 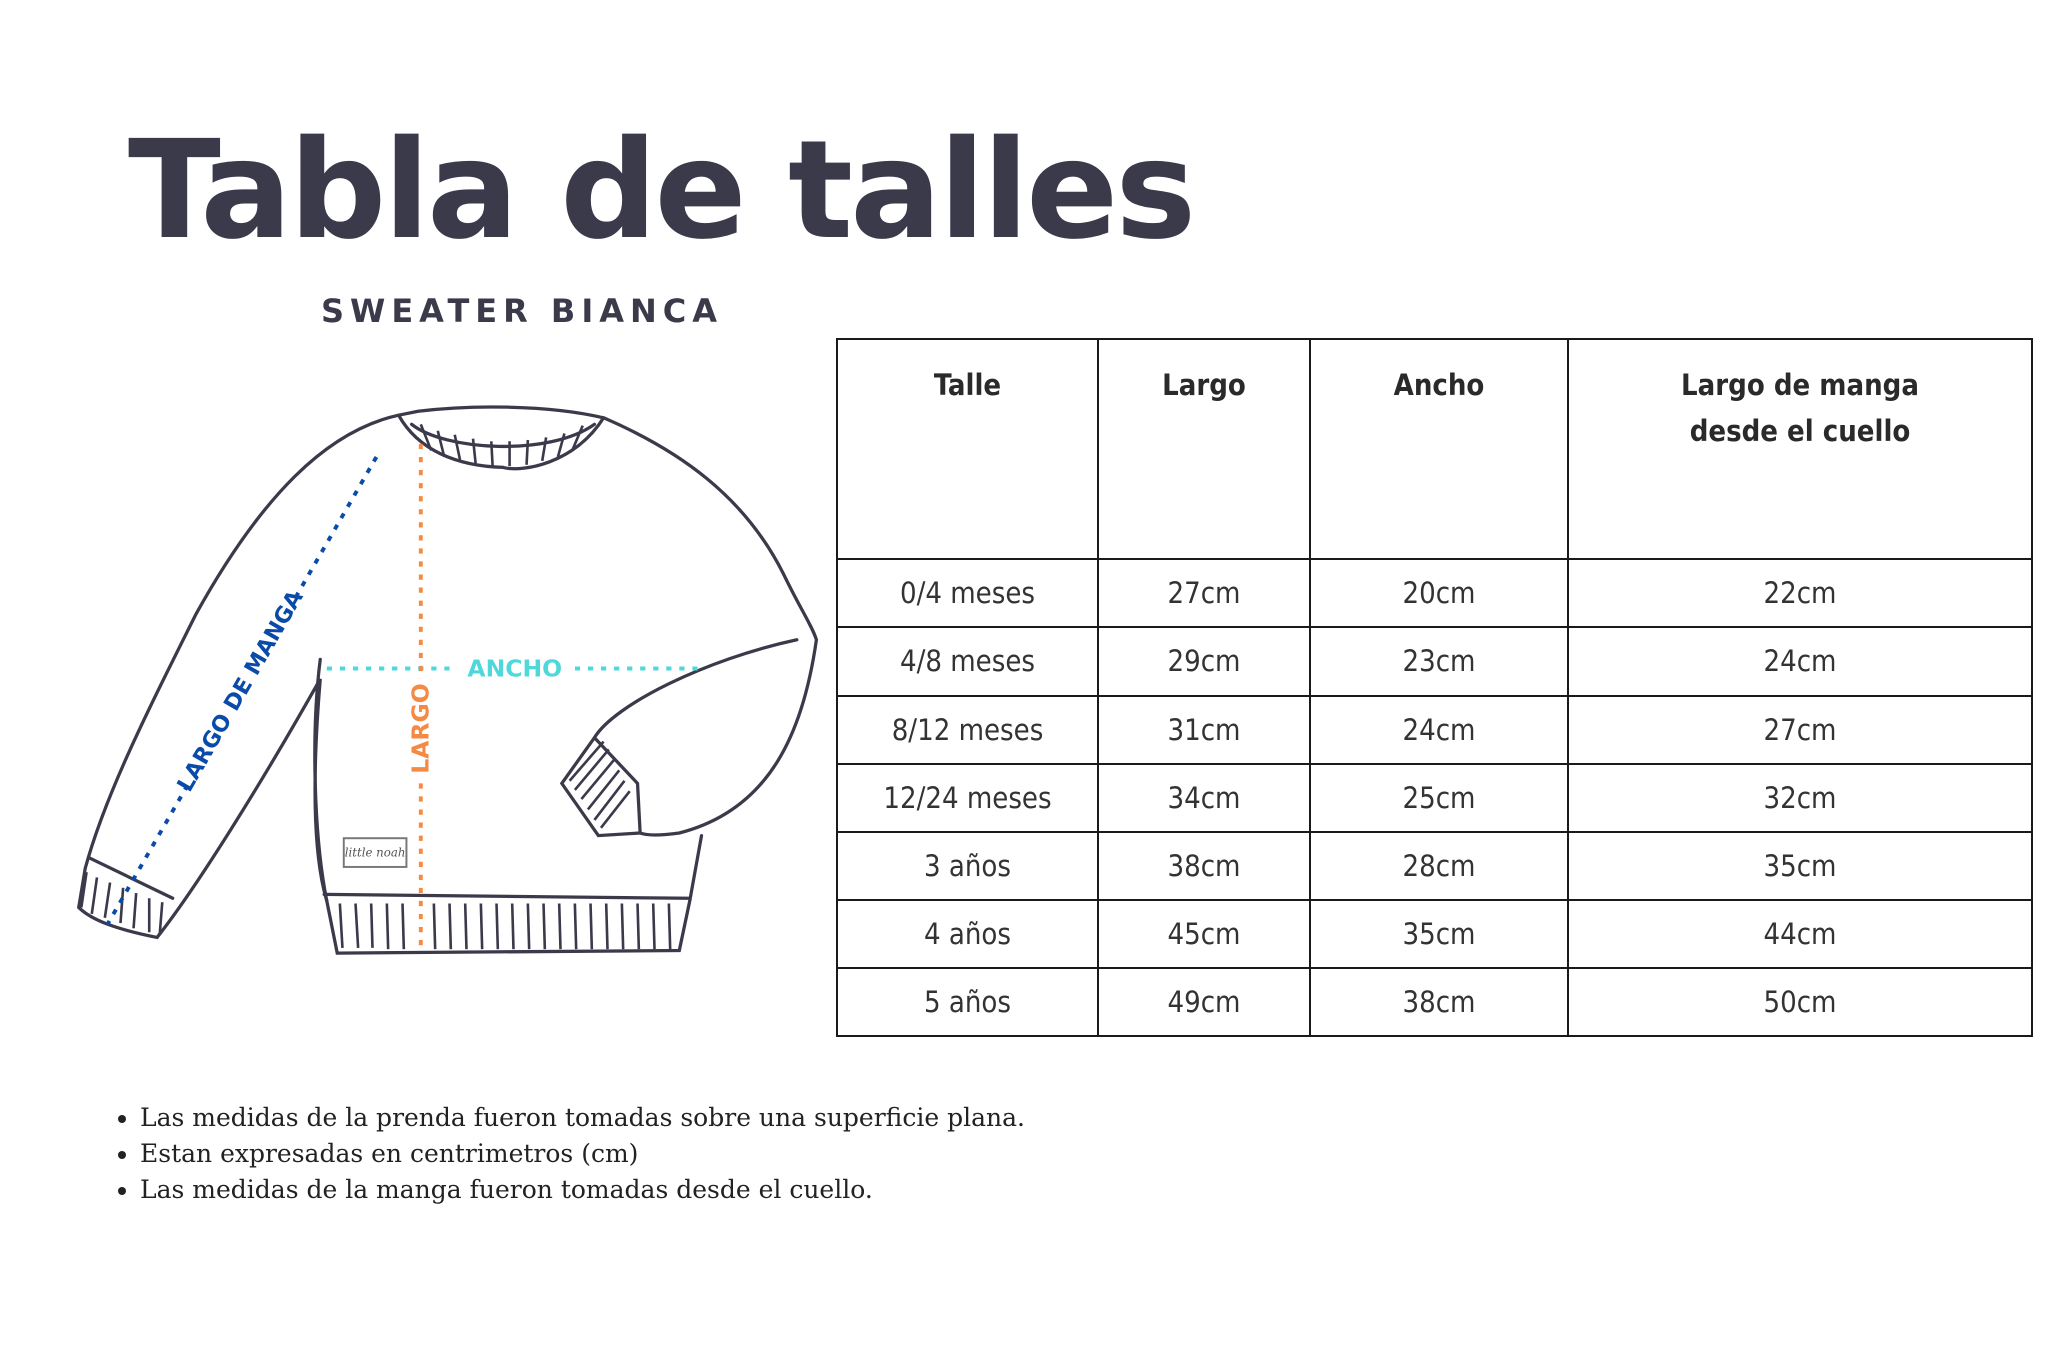 I want to click on table-row: 3 años 38cm 28cm 35cm, so click(x=1434, y=865).